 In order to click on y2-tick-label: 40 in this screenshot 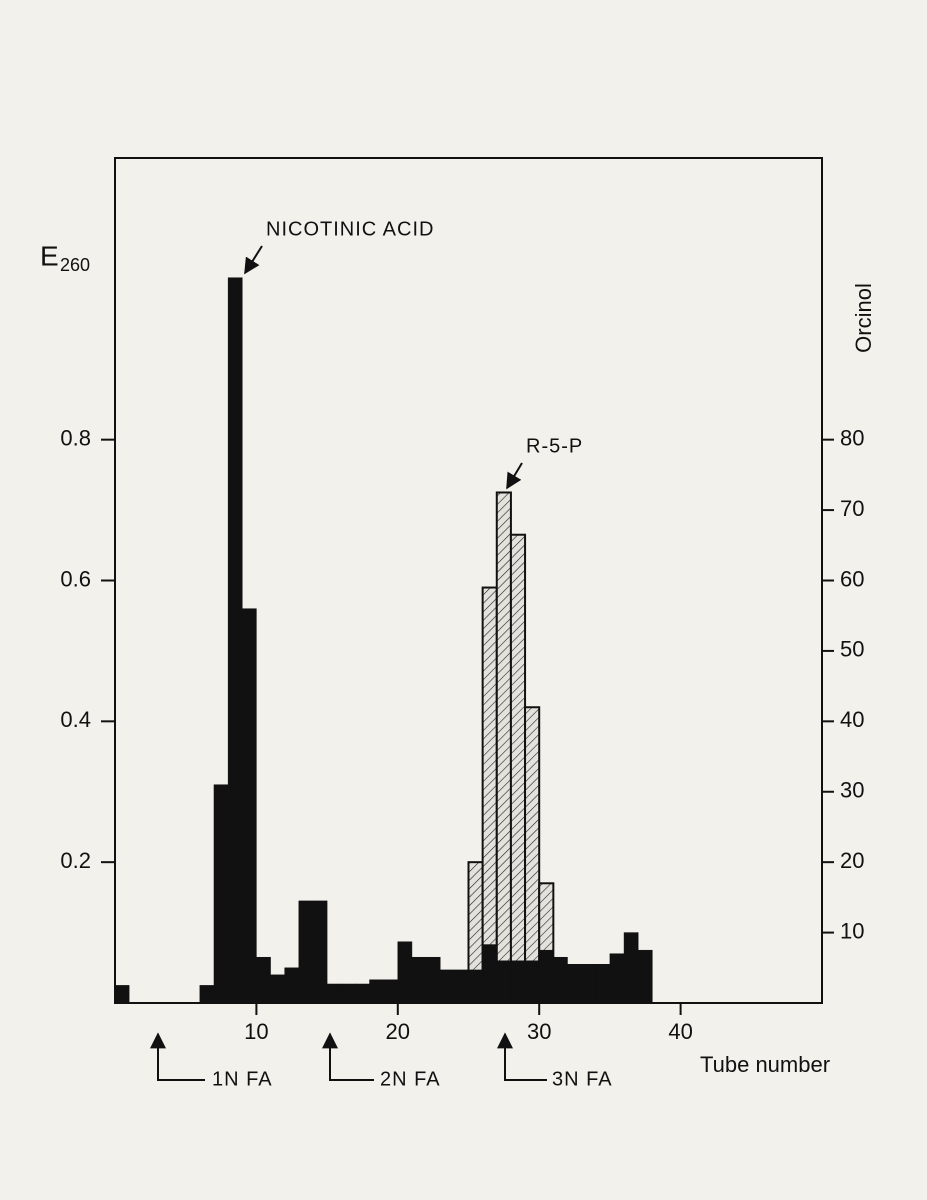, I will do `click(852, 719)`.